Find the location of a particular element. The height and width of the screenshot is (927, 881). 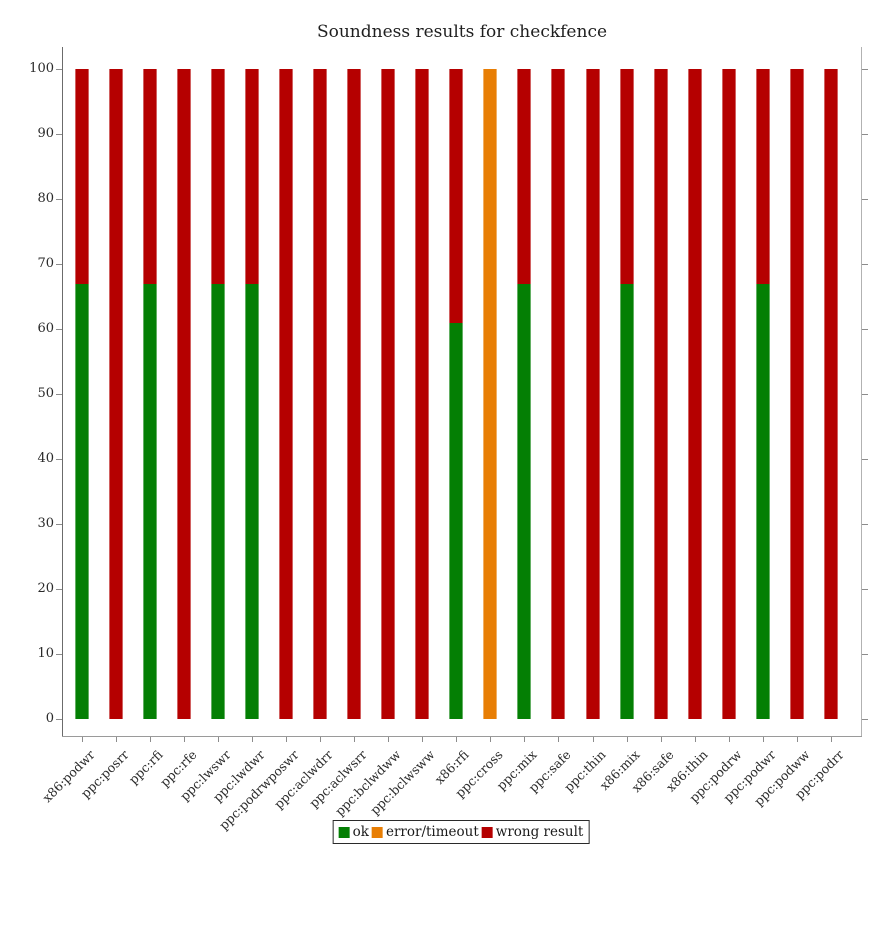

bar-ppc:podrr is located at coordinates (830, 368).